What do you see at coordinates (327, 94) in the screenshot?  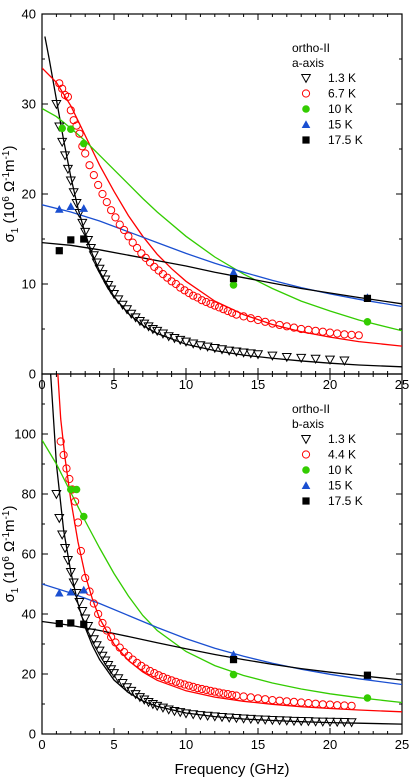 I see `legend: ortho-IIa-axis 1.3 K 6.7 K10 K 15 K17.5 K` at bounding box center [327, 94].